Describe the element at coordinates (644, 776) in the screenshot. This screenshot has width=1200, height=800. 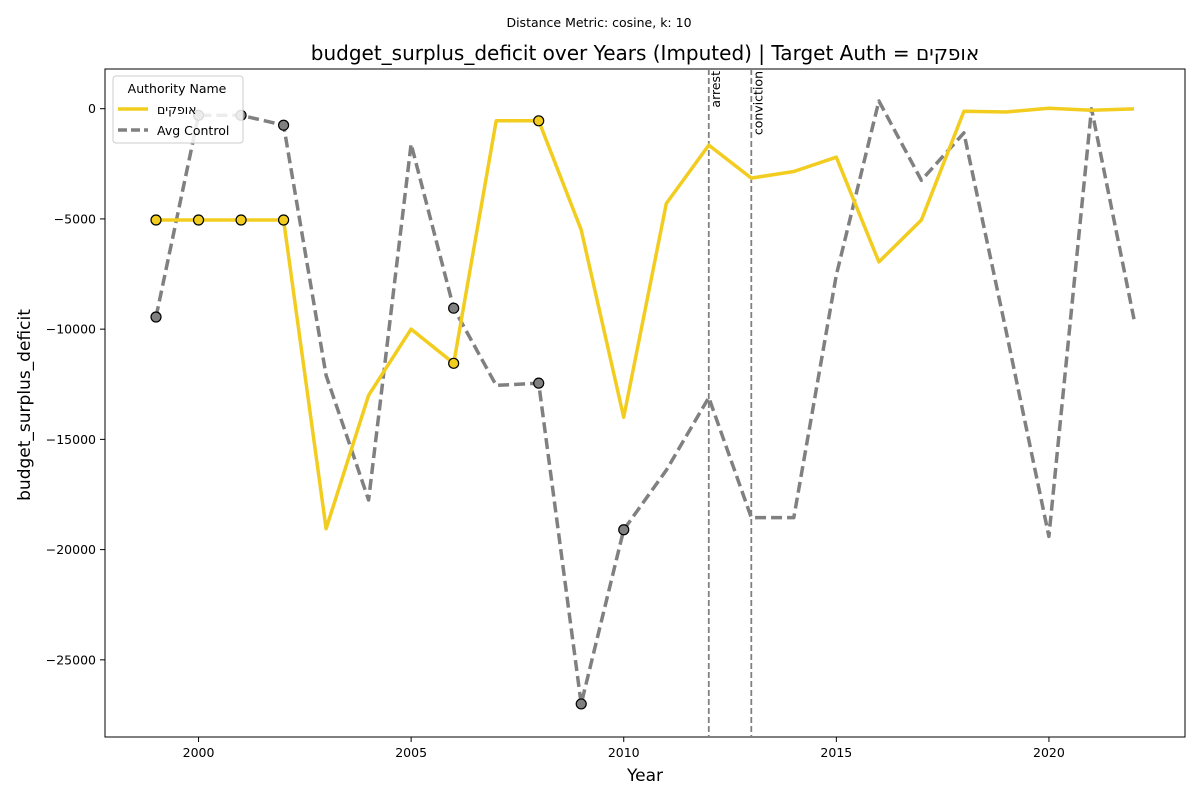
I see `x-axis-label: Year` at that location.